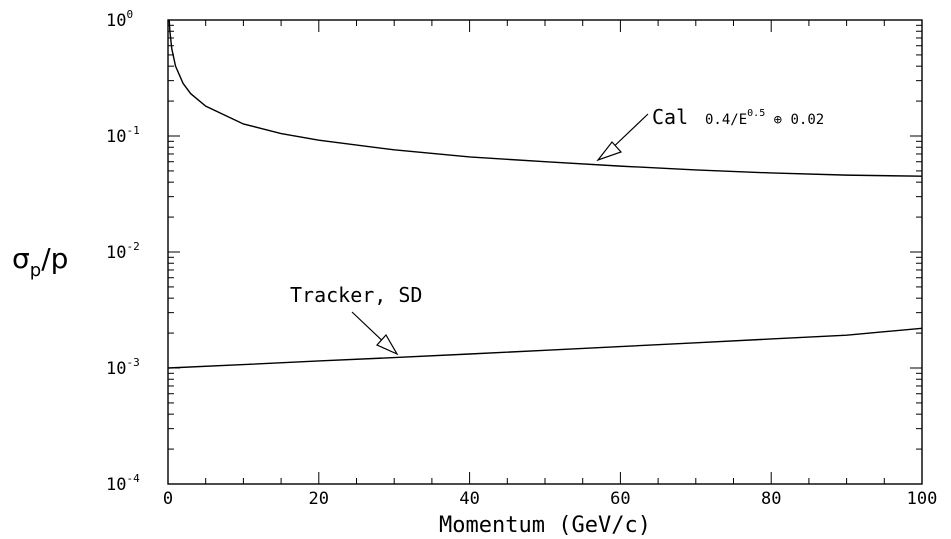 The width and height of the screenshot is (951, 539). What do you see at coordinates (356, 295) in the screenshot?
I see `annotation-tracker-label: Tracker, SD` at bounding box center [356, 295].